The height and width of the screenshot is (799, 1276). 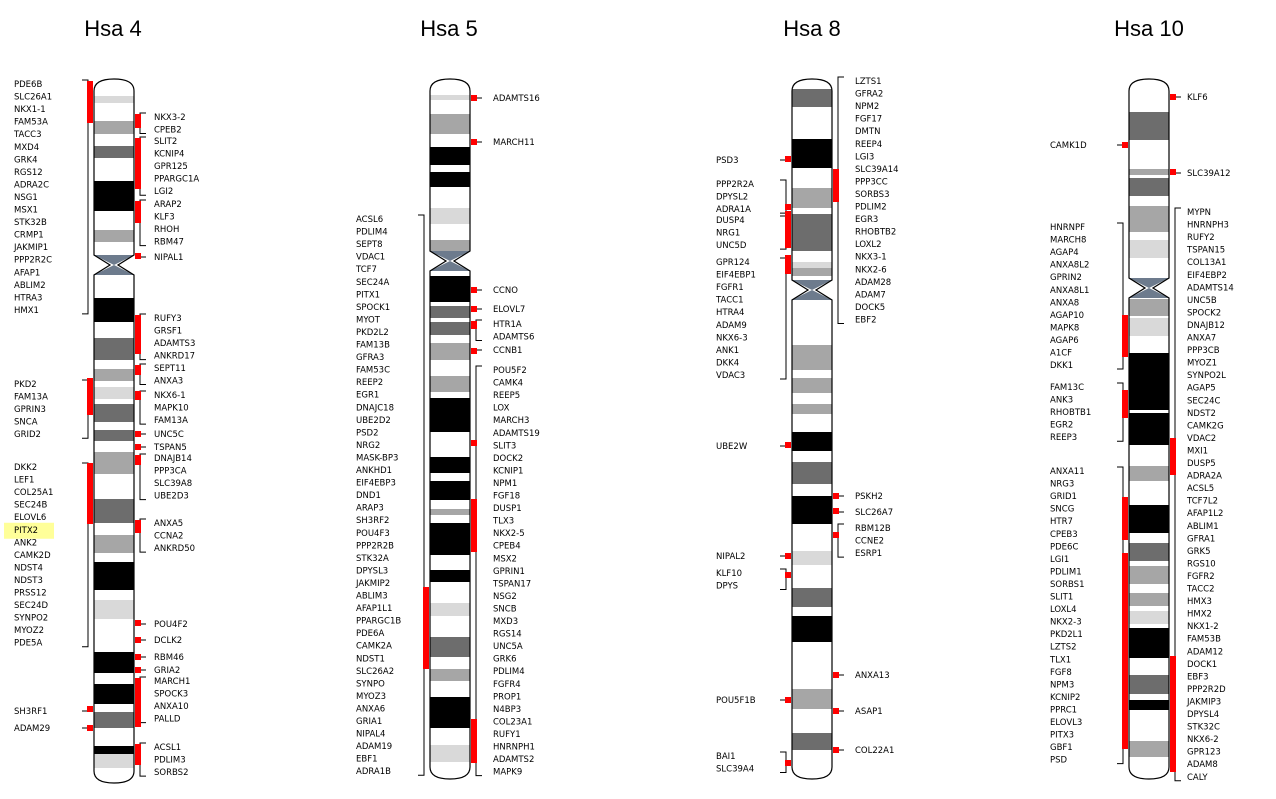 What do you see at coordinates (375, 546) in the screenshot?
I see `gene-label: PPP2R2B` at bounding box center [375, 546].